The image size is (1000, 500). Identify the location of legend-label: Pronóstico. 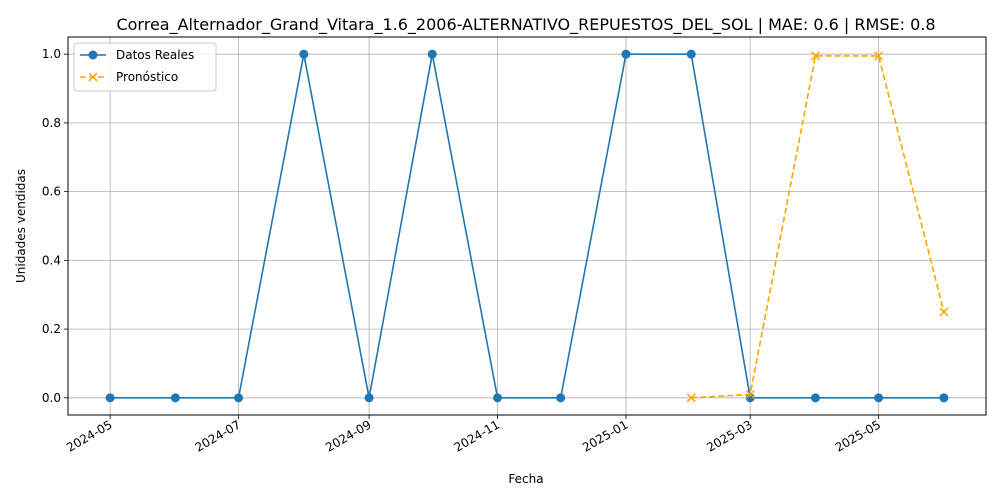
(147, 77).